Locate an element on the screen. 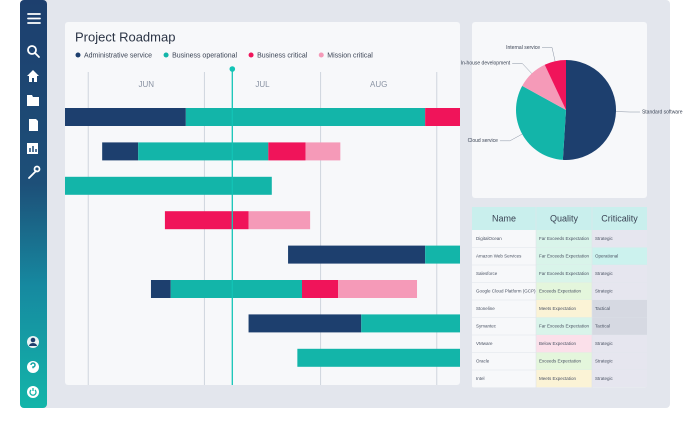 This screenshot has width=690, height=430. legend-label: Mission critical is located at coordinates (350, 55).